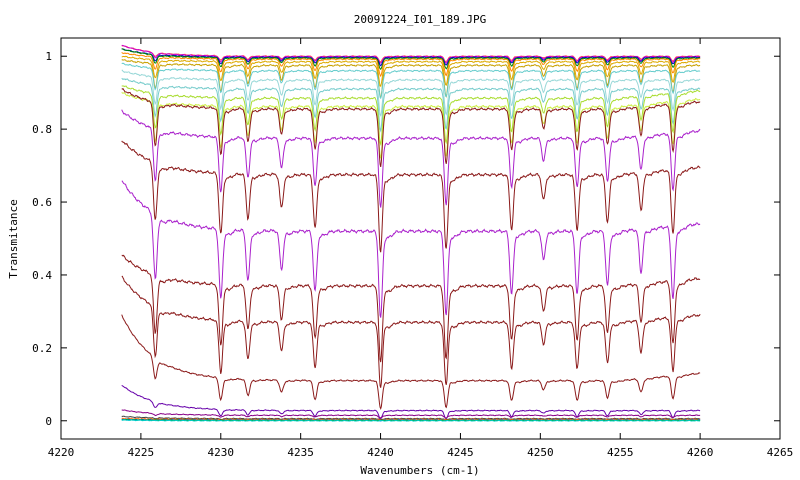  I want to click on x-tick-label: 4250, so click(540, 452).